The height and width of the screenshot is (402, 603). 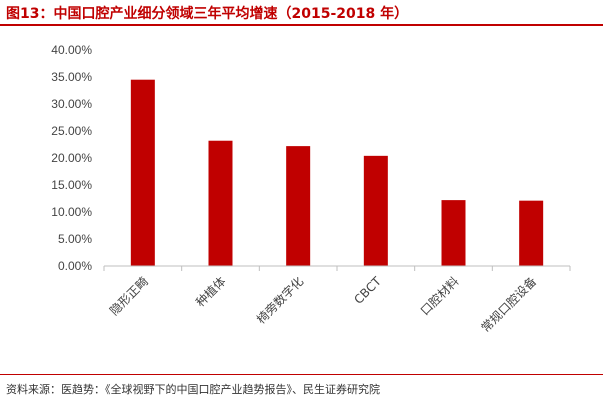 I want to click on y-tick-label: 10.00%, so click(x=71, y=212).